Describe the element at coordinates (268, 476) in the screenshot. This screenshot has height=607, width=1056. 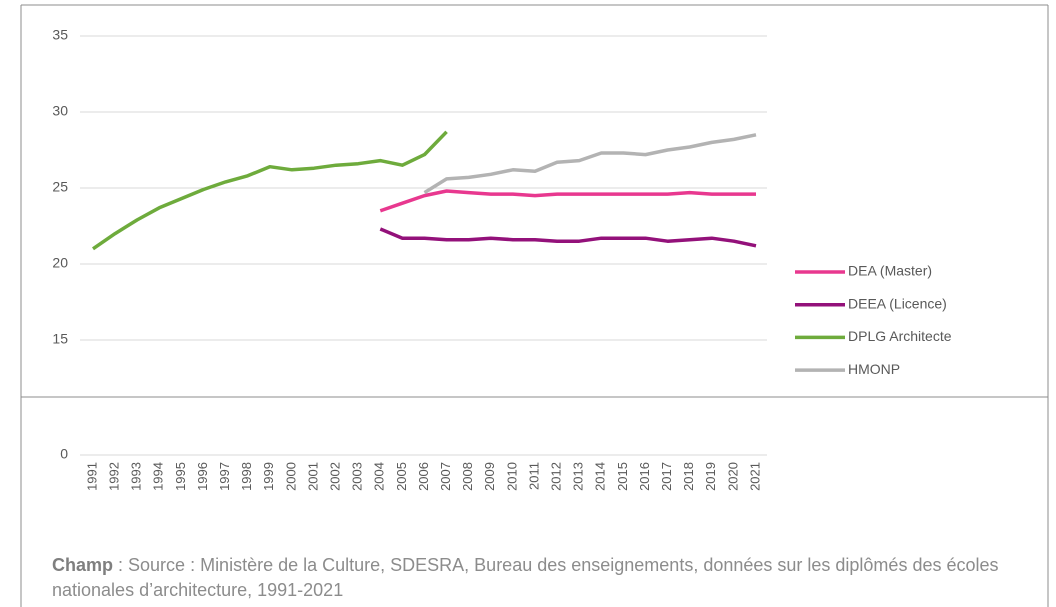
I see `x-tick-label: 1999` at that location.